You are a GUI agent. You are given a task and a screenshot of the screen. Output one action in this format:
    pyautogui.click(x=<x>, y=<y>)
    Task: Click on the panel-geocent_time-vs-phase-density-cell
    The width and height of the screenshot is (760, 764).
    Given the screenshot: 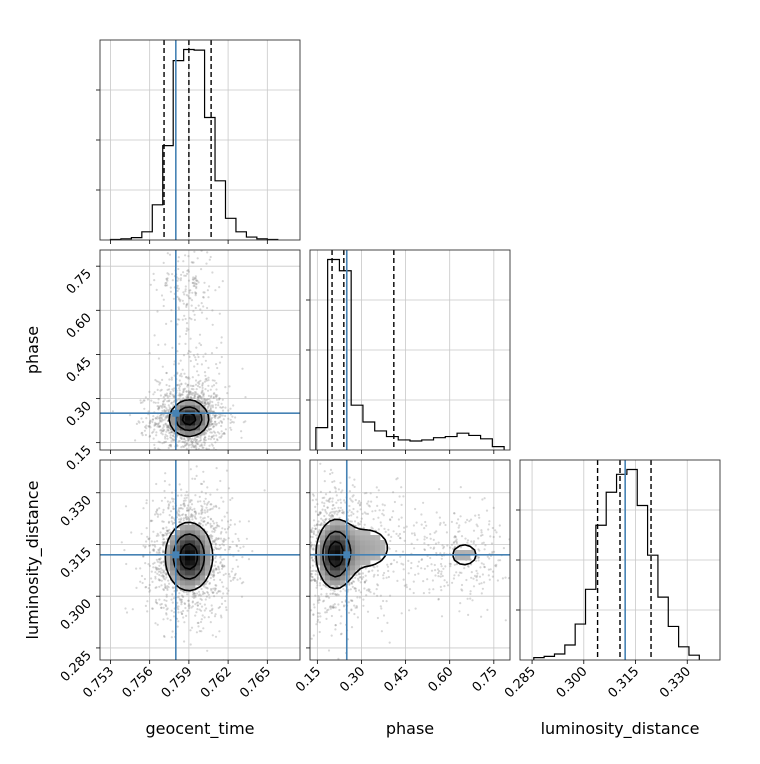 What is the action you would take?
    pyautogui.click(x=203, y=428)
    